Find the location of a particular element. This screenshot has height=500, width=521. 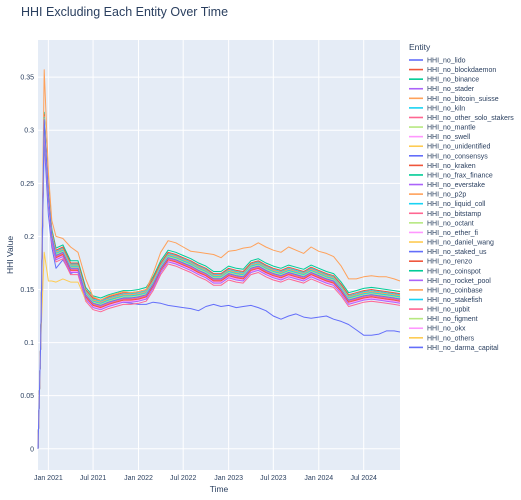

legend-label: HHI_no_binance is located at coordinates (453, 80).